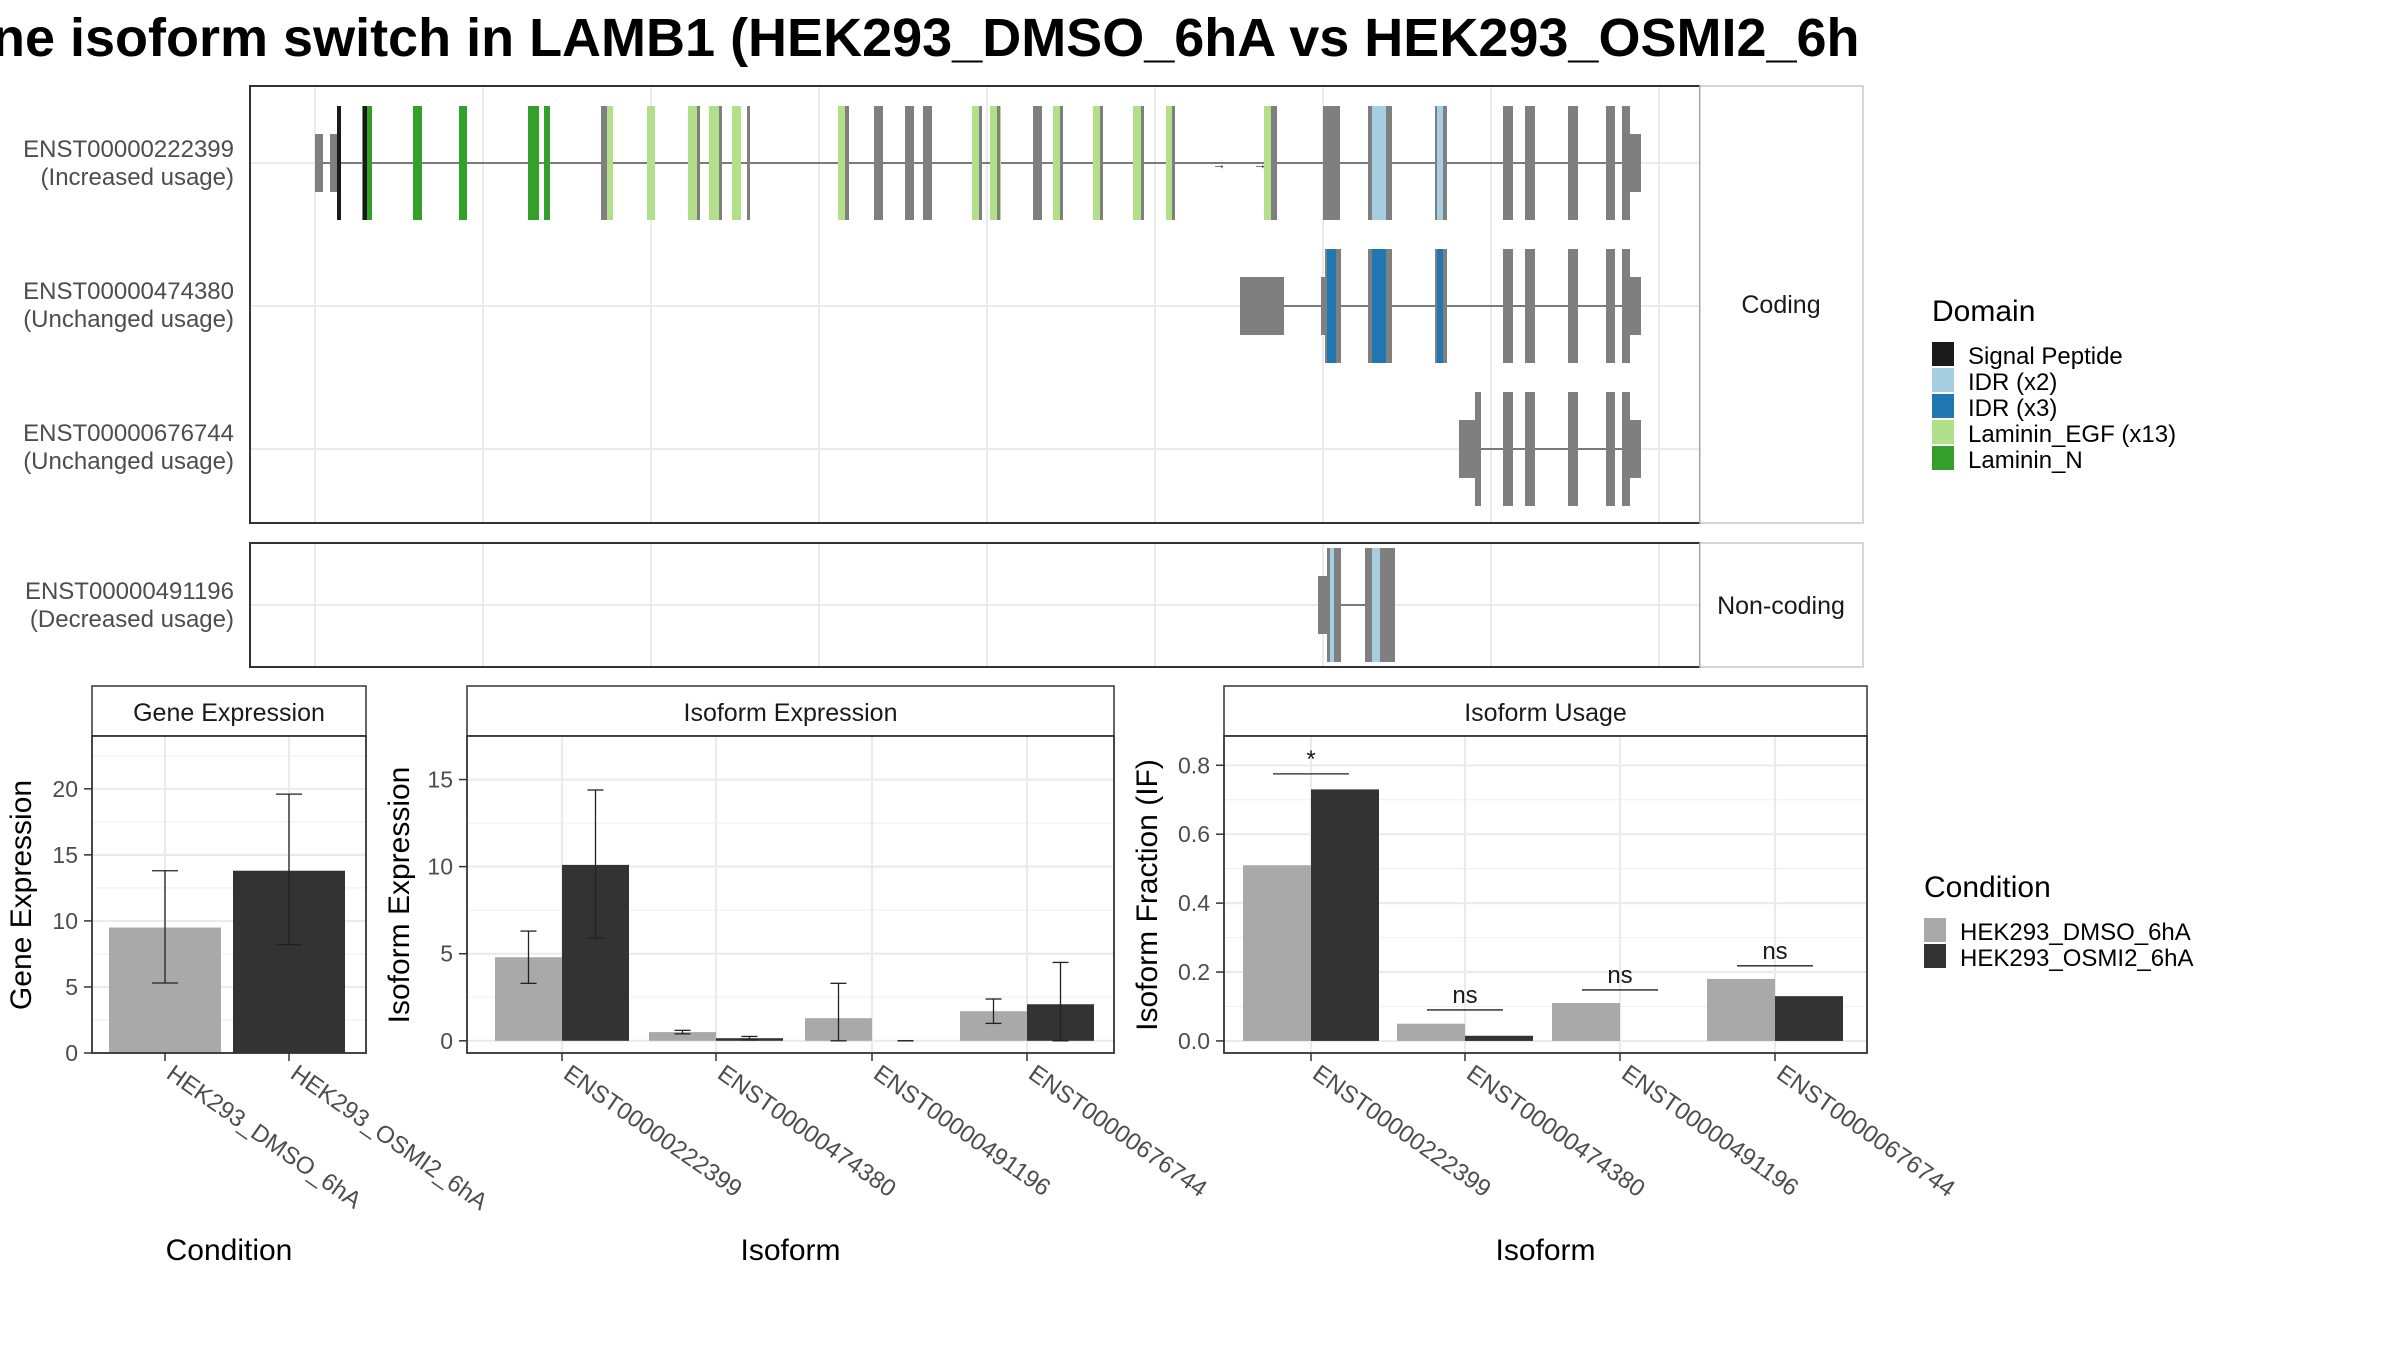  Describe the element at coordinates (1277, 953) in the screenshot. I see `bar-hek293_dmso_6ha-enst00000222399` at that location.